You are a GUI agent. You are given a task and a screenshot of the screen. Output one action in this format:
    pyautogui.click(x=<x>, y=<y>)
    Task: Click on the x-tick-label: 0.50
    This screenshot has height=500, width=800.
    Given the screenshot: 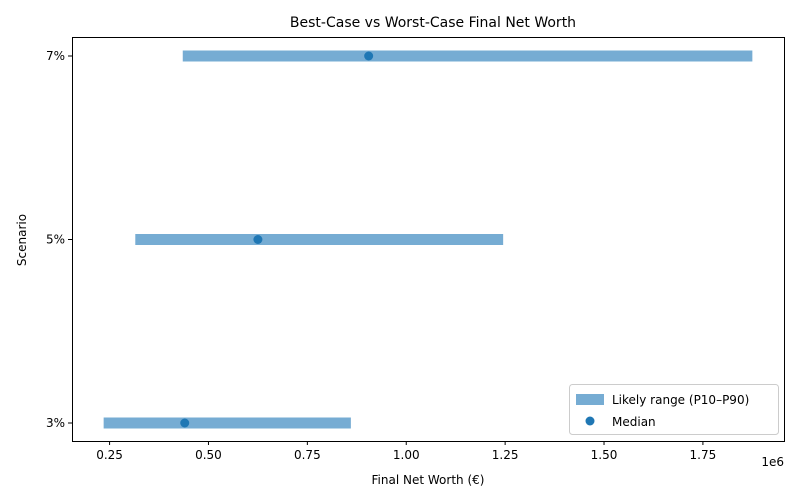 What is the action you would take?
    pyautogui.click(x=208, y=455)
    